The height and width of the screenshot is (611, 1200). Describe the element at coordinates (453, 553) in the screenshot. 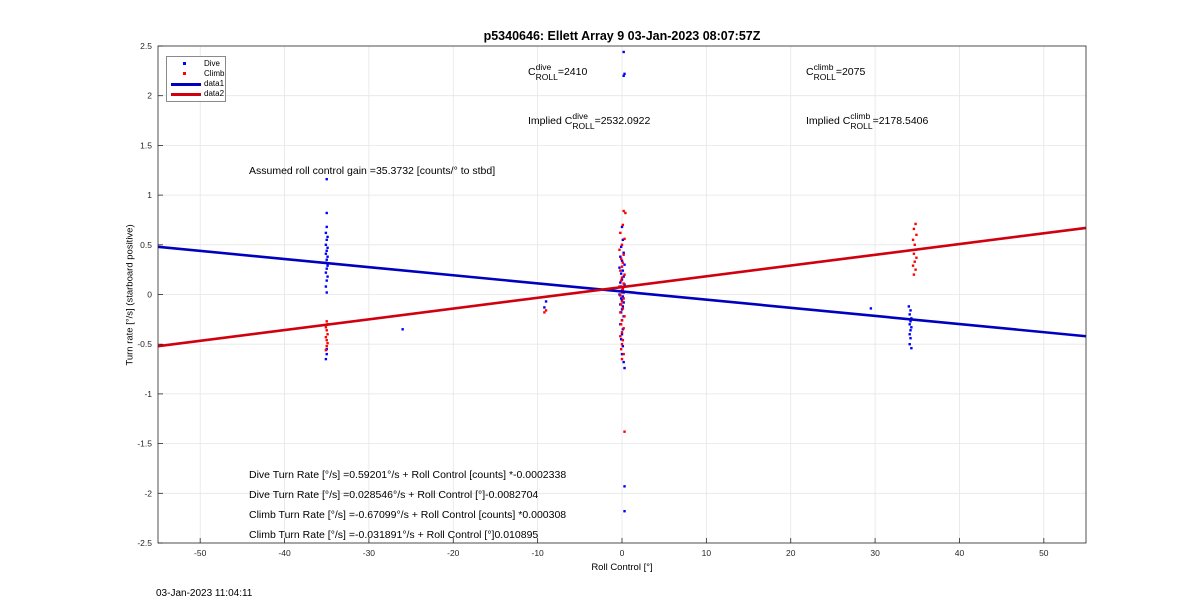

I see `x-tick-label: -20` at that location.